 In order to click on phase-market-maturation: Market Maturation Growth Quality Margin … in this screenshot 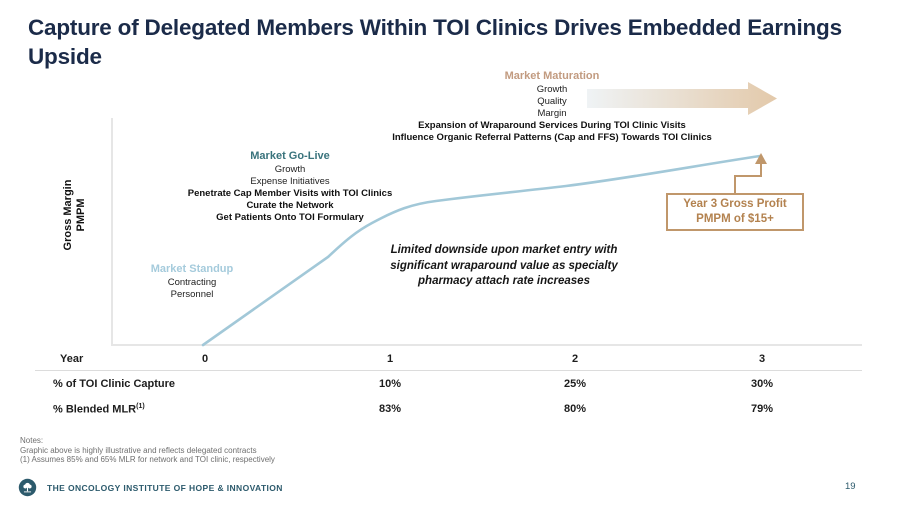, I will do `click(552, 107)`.